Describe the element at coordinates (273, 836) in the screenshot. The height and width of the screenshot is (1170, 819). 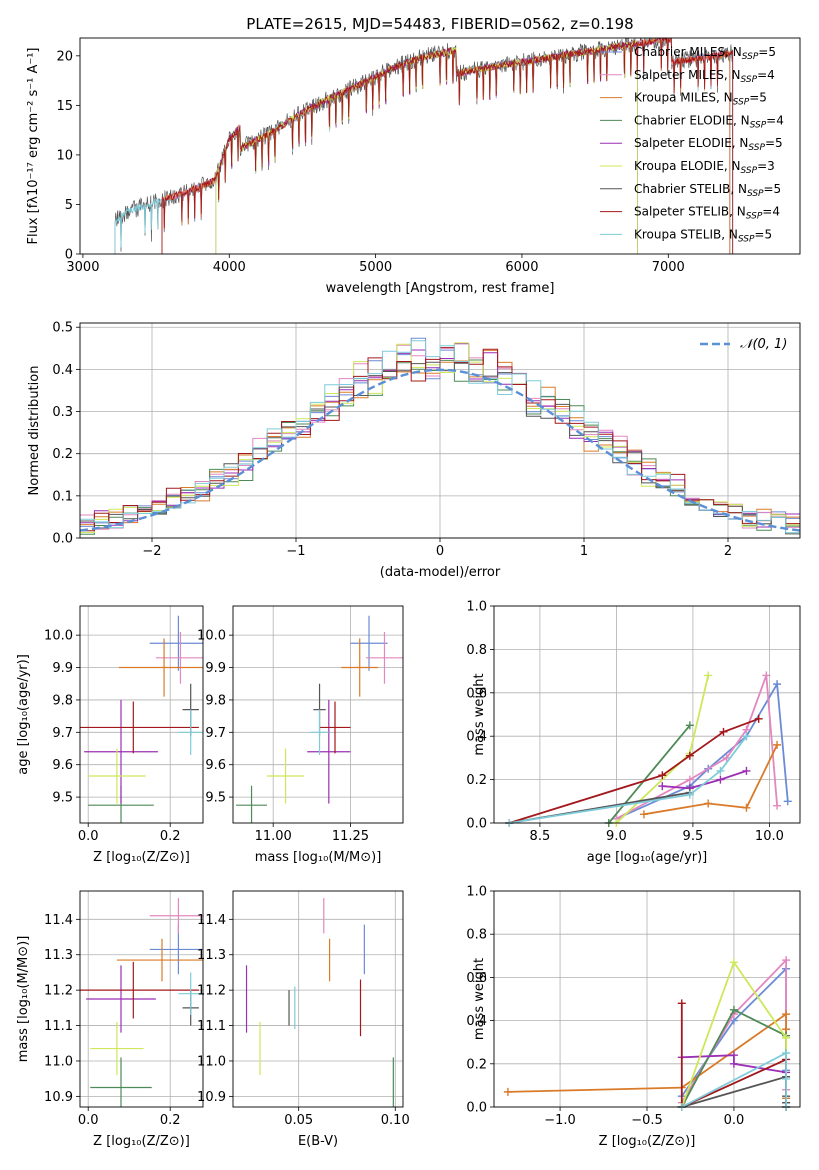
I see `x-tick-label: 11.00` at that location.